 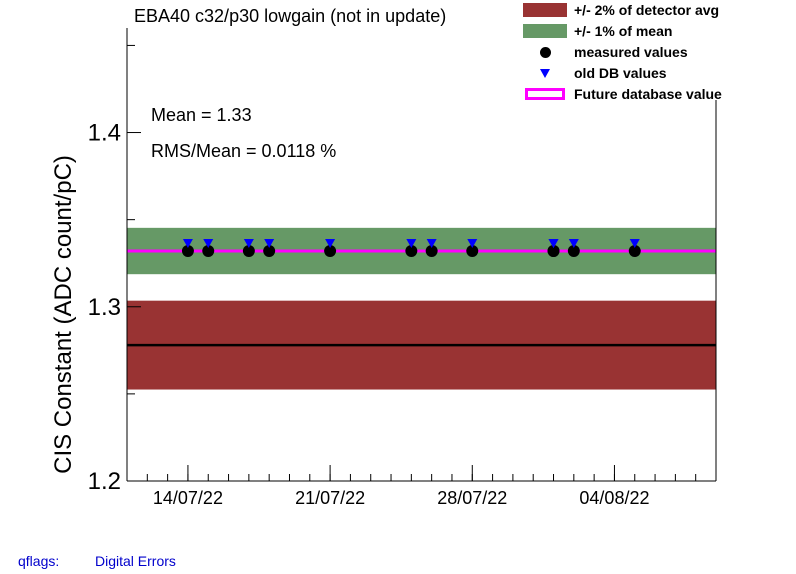 I want to click on legend-label-detector: +/- 2% of detector avg, so click(x=647, y=10).